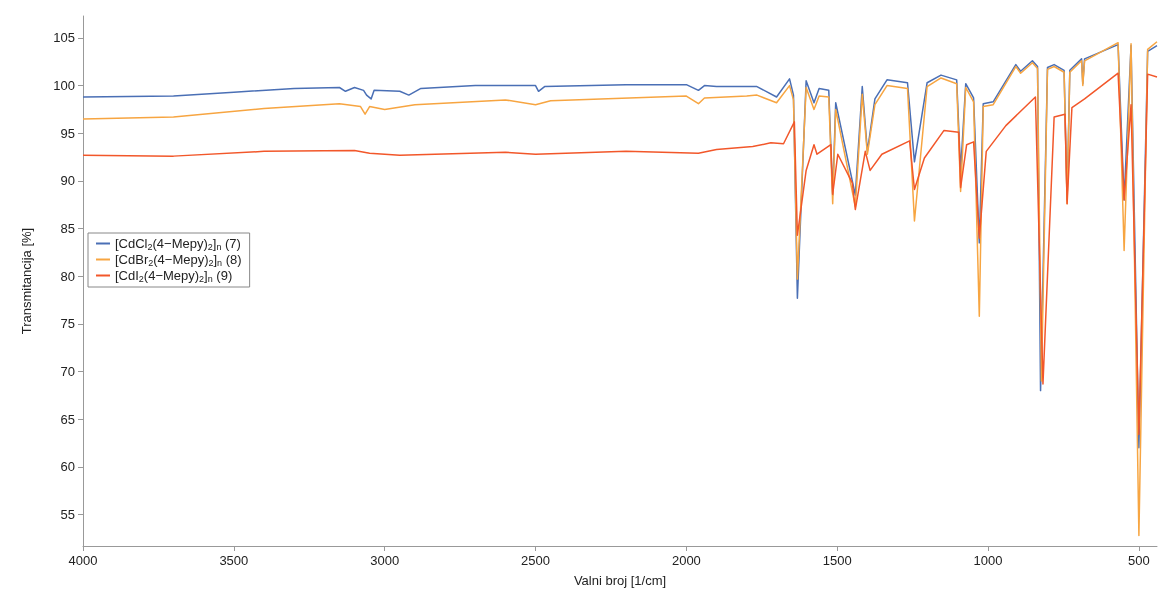  I want to click on y-tick-label: 100, so click(64, 86).